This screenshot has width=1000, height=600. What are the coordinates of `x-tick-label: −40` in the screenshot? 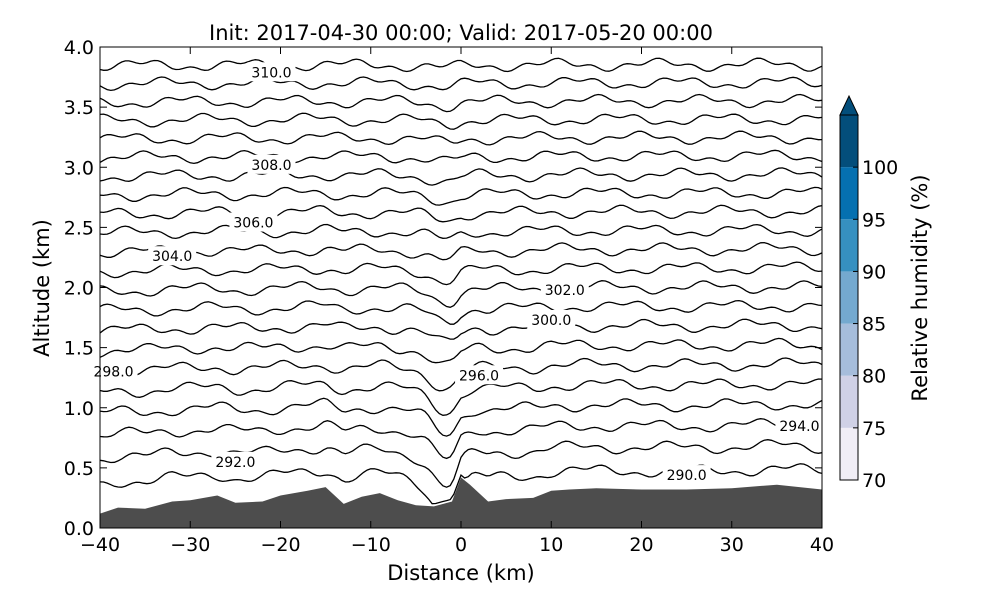 It's located at (100, 545).